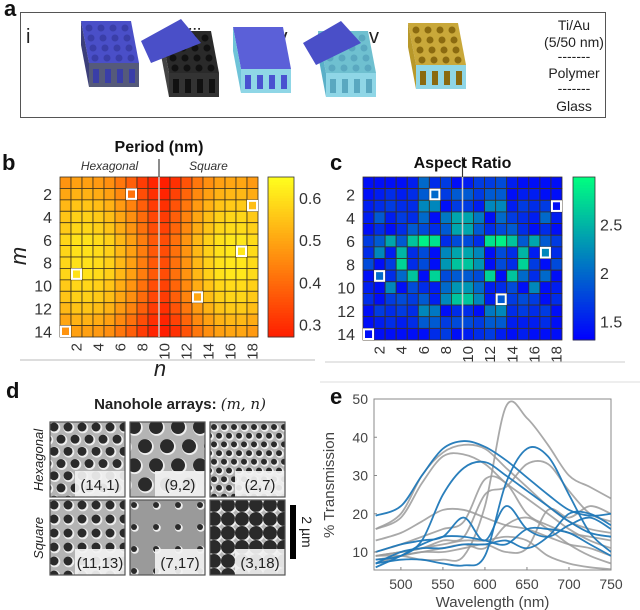 Image resolution: width=640 pixels, height=610 pixels. I want to click on y-tick-label: 8, so click(47, 264).